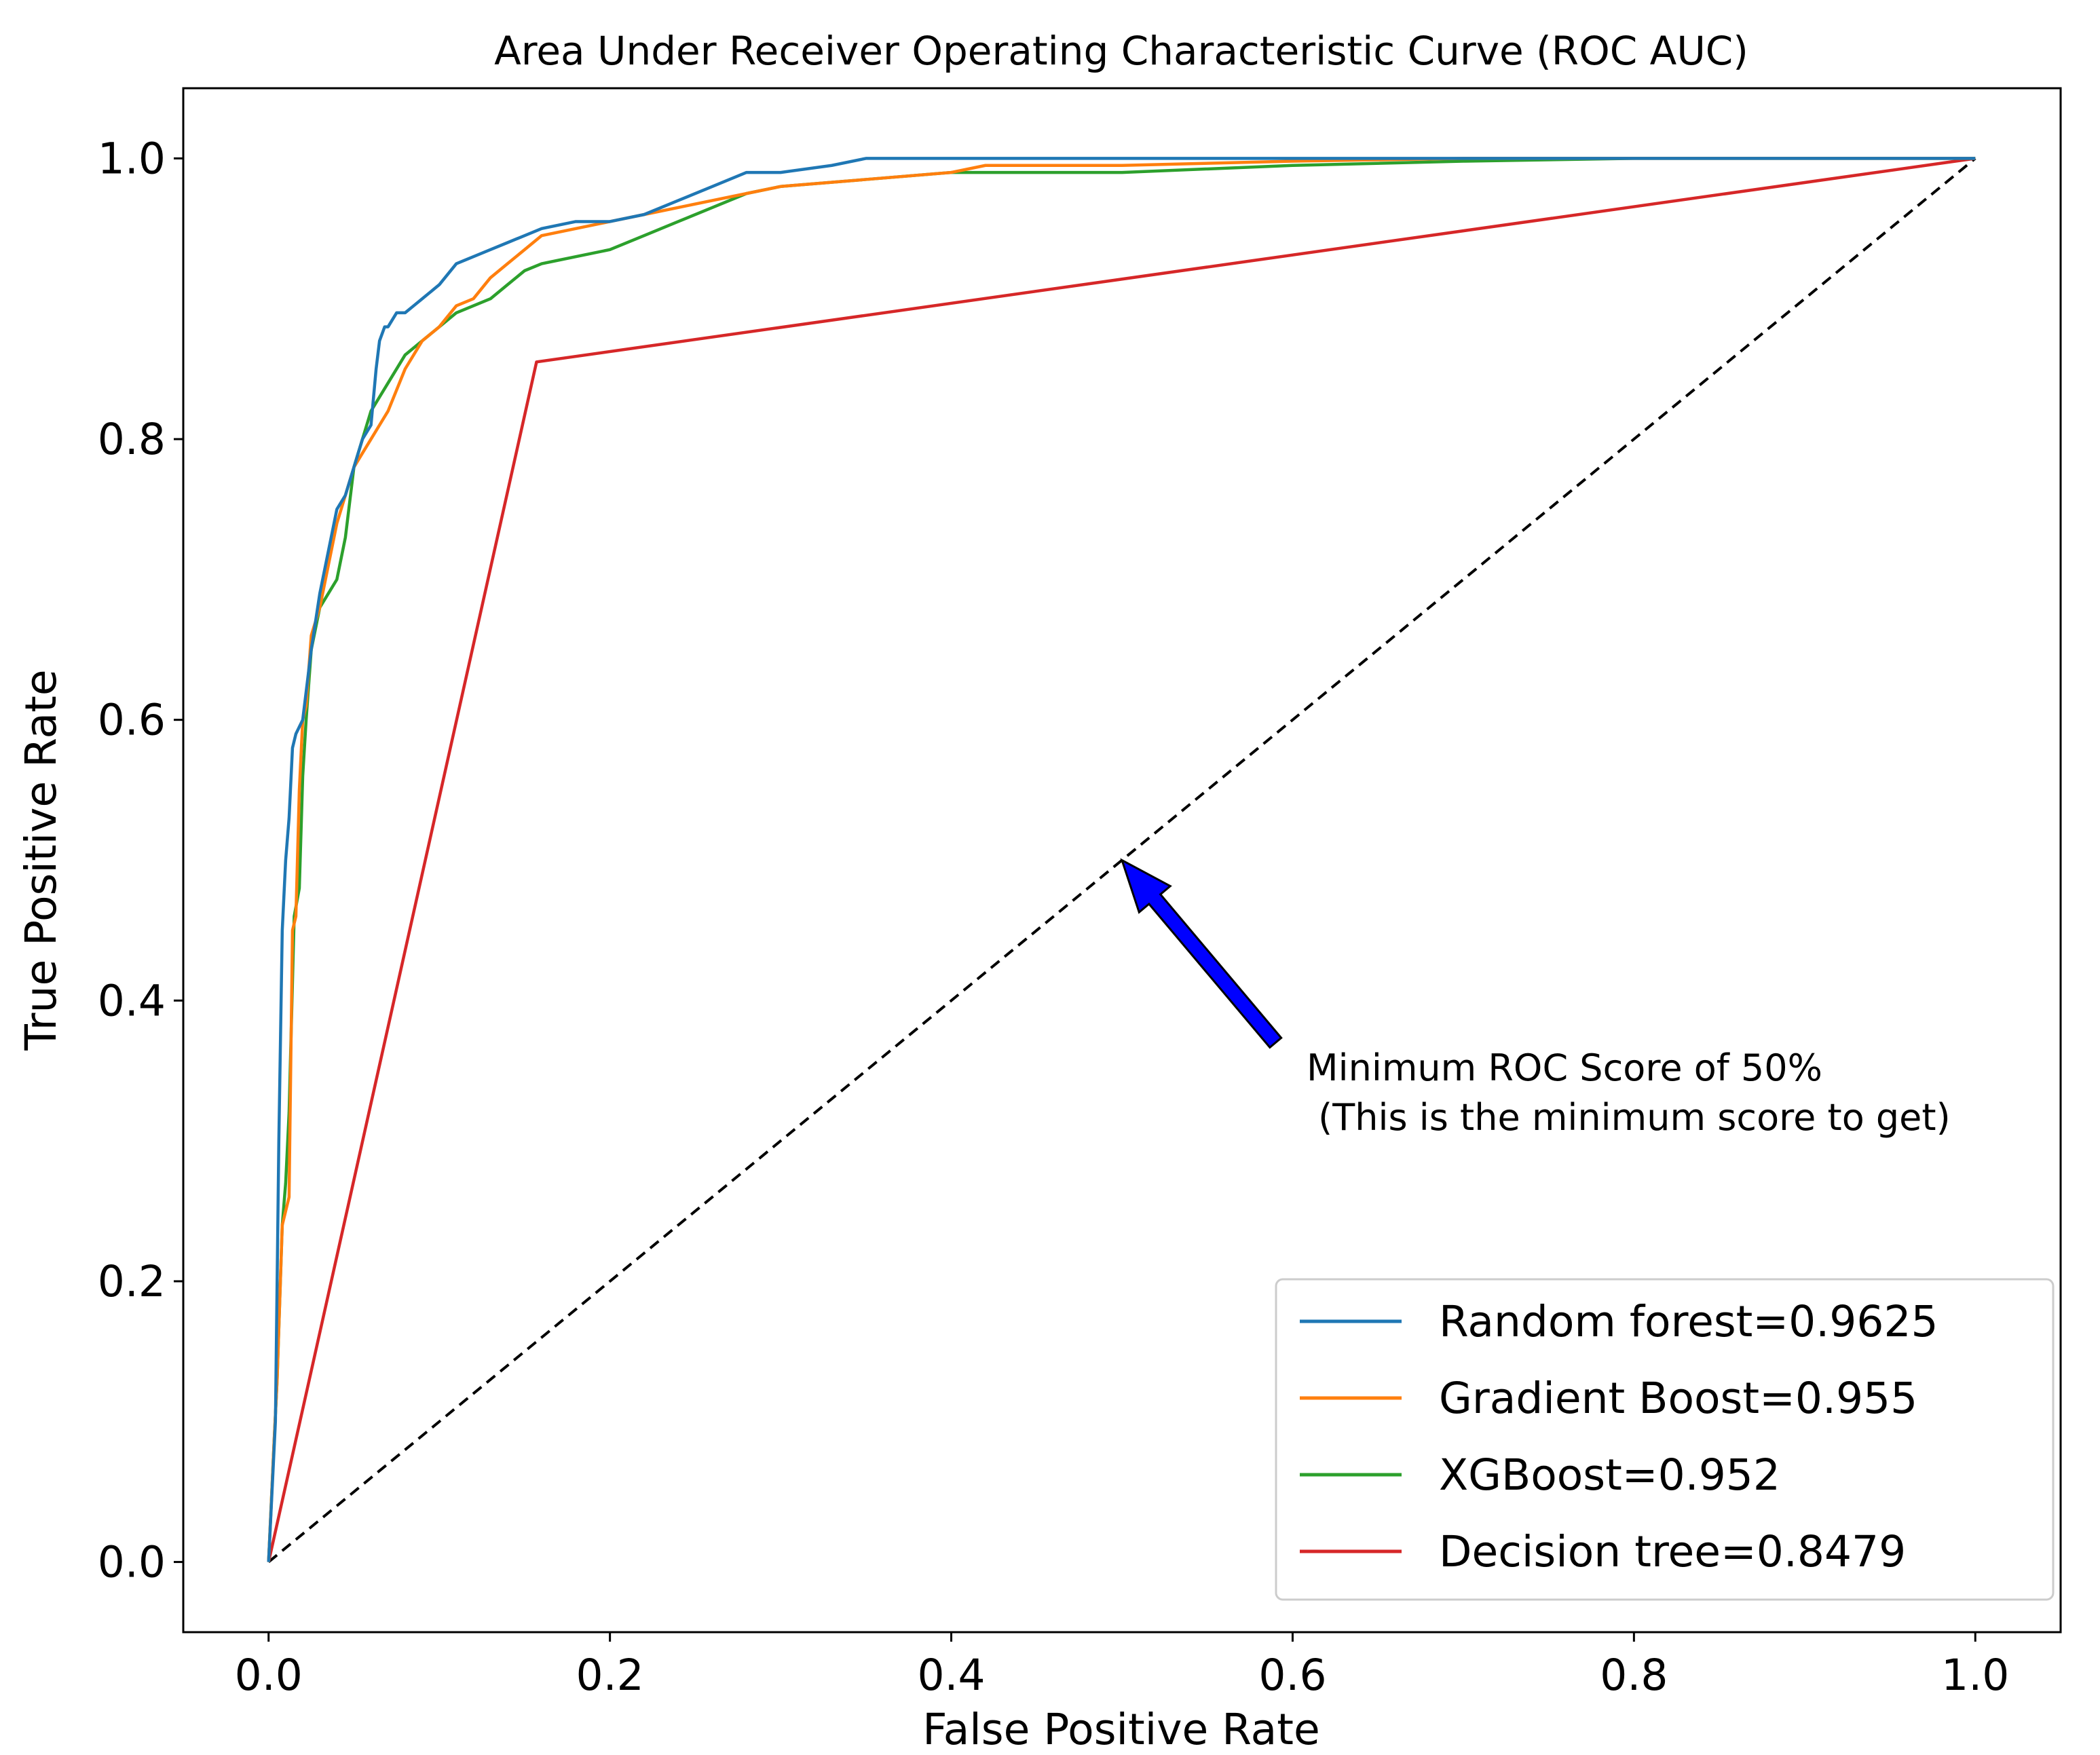 The width and height of the screenshot is (2100, 1755). What do you see at coordinates (1122, 1666) in the screenshot?
I see `x-axis-ticks: 0.0 0.2 0.4 0.6 0.8 1.0` at bounding box center [1122, 1666].